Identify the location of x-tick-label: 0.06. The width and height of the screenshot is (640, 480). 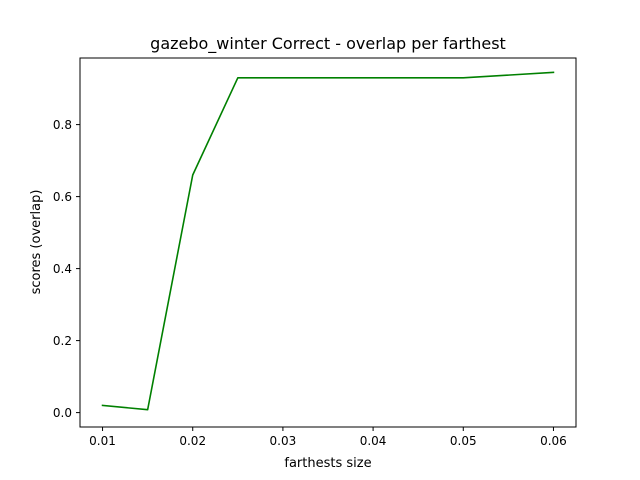
(553, 441).